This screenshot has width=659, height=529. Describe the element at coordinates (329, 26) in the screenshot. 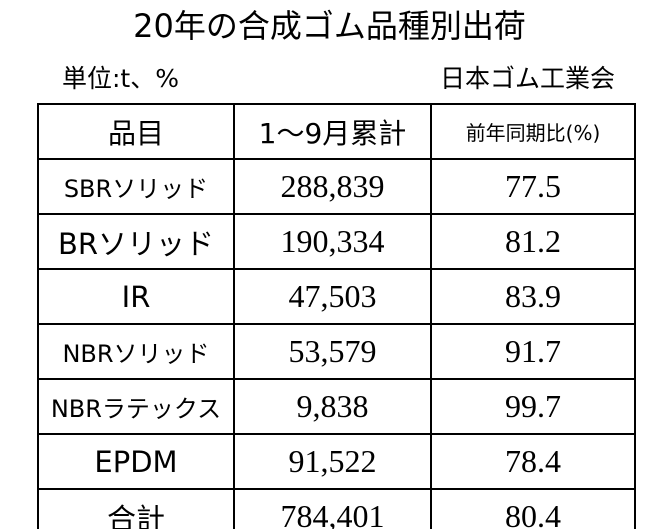

I see `title: 20年の合成ゴム品種別出荷` at that location.